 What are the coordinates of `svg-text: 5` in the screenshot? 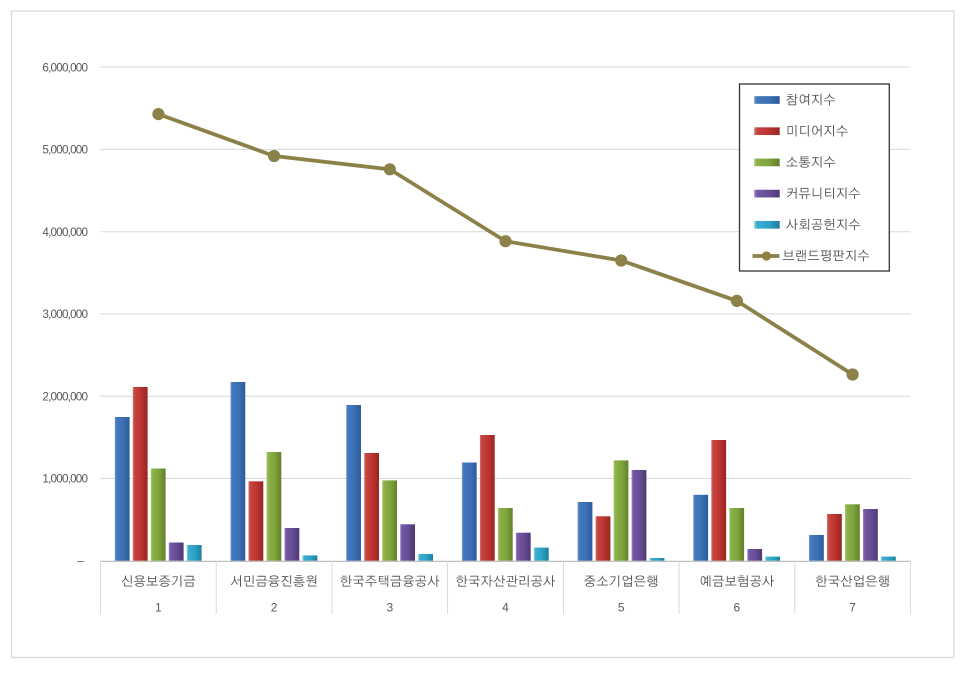 It's located at (621, 608).